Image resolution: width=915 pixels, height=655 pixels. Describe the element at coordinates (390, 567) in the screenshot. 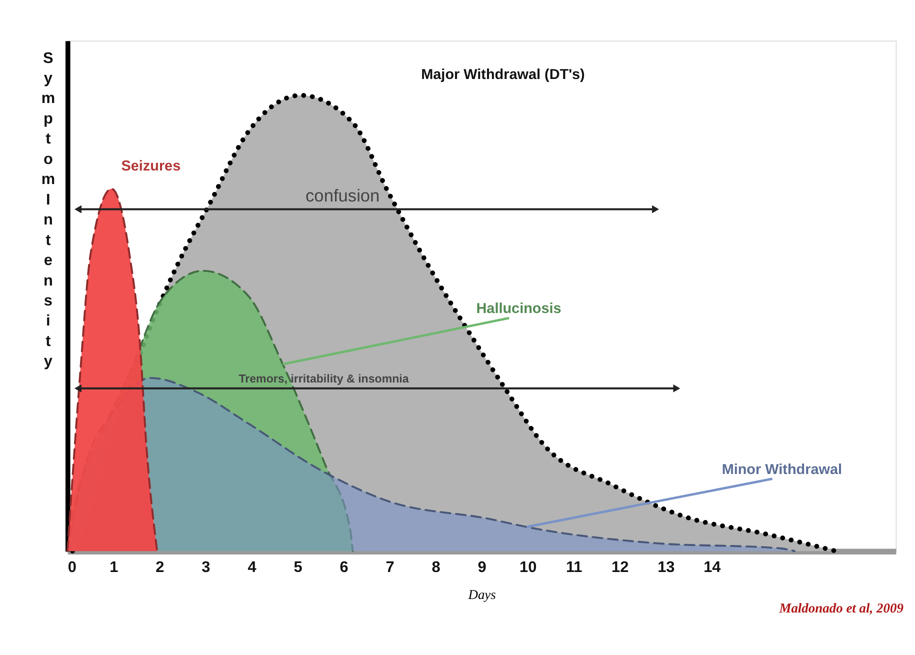

I see `x-tick-label: 7` at that location.